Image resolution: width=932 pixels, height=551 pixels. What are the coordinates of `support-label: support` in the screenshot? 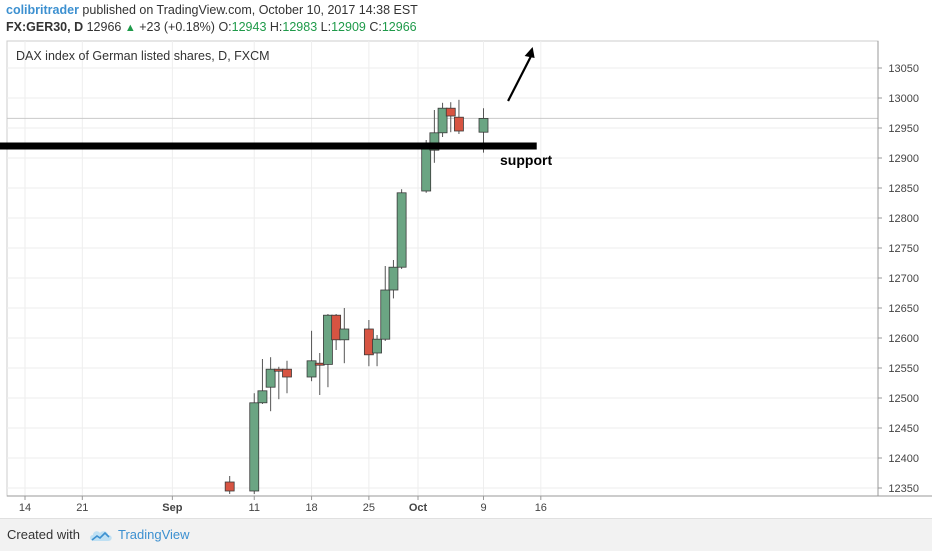 It's located at (526, 160).